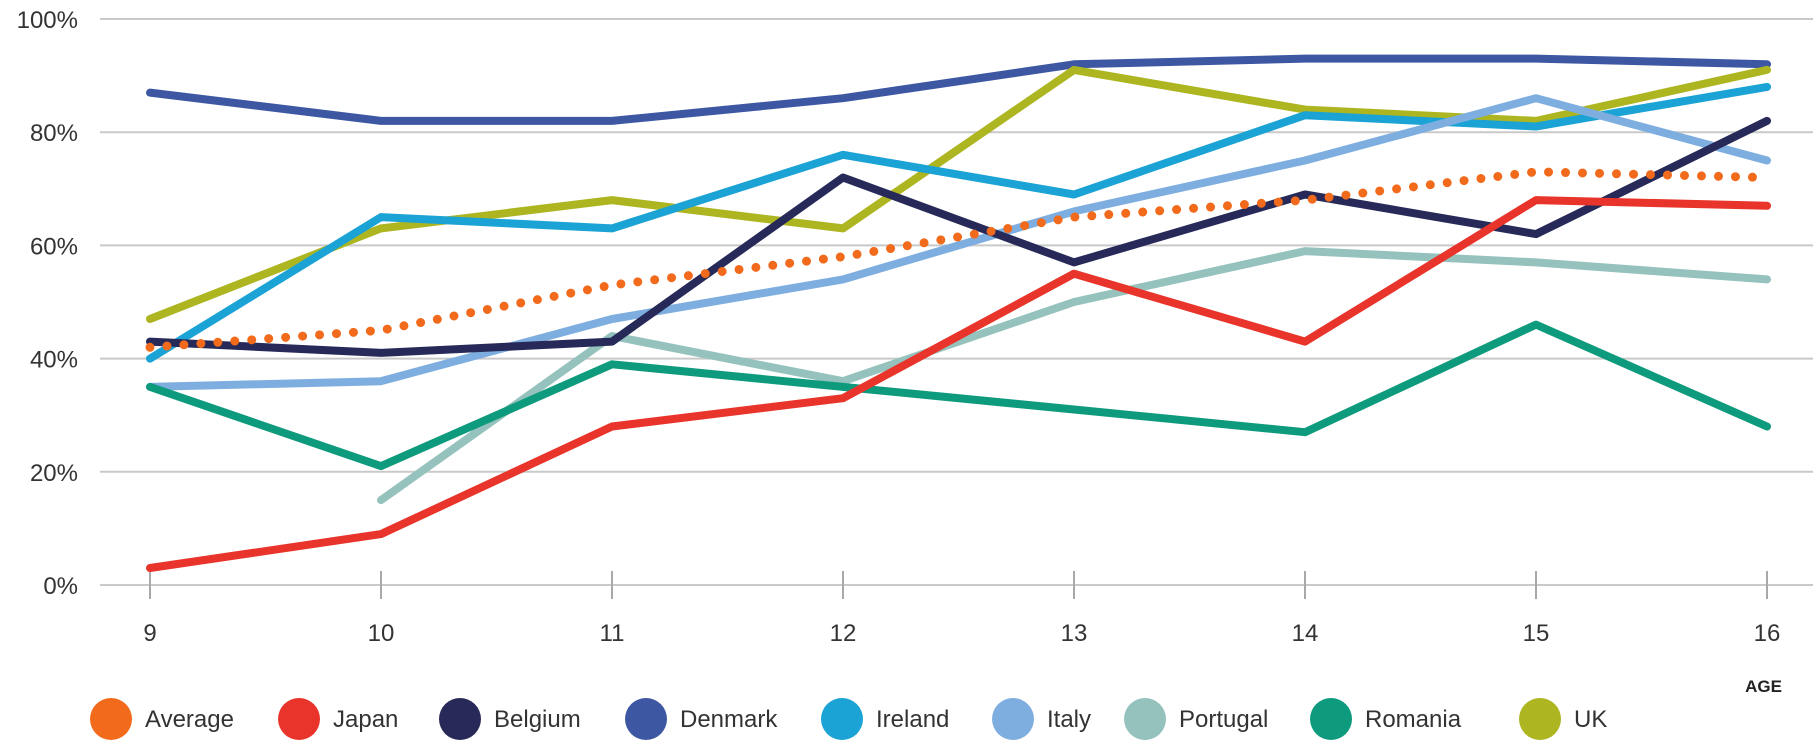  I want to click on legend-label: Ireland, so click(912, 719).